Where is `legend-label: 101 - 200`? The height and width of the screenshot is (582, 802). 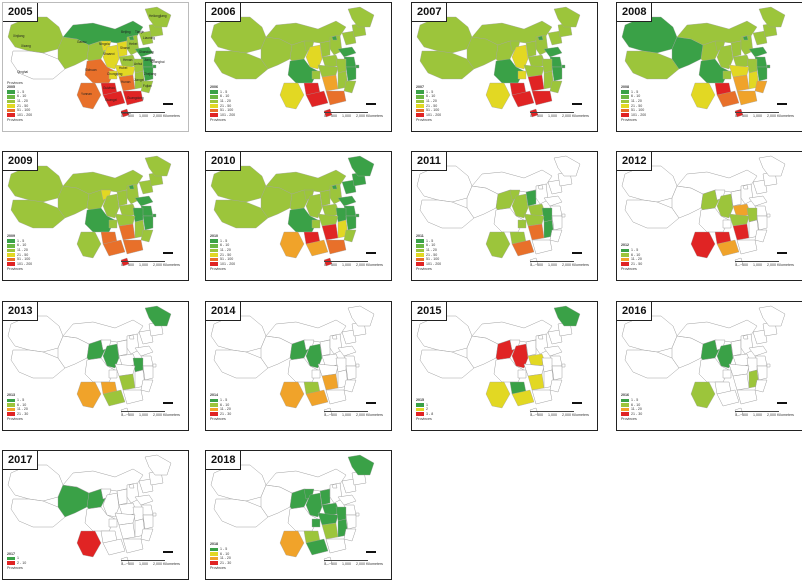 legend-label: 101 - 200 is located at coordinates (434, 114).